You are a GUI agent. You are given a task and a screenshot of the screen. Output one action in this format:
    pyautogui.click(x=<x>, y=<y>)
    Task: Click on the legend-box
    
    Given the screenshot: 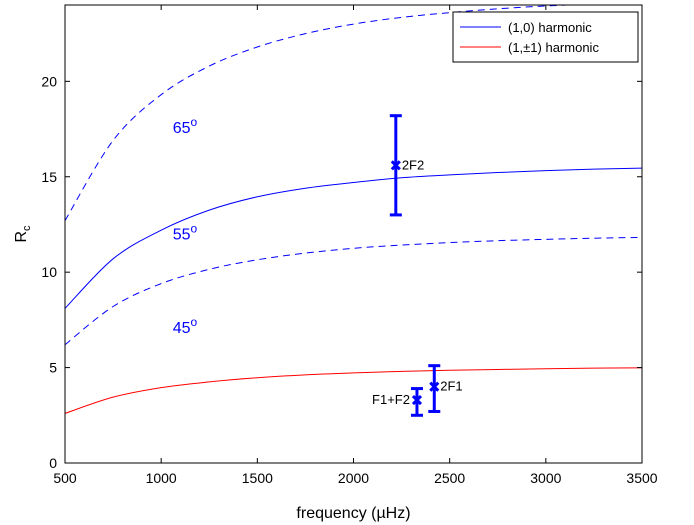 What is the action you would take?
    pyautogui.click(x=545, y=37)
    